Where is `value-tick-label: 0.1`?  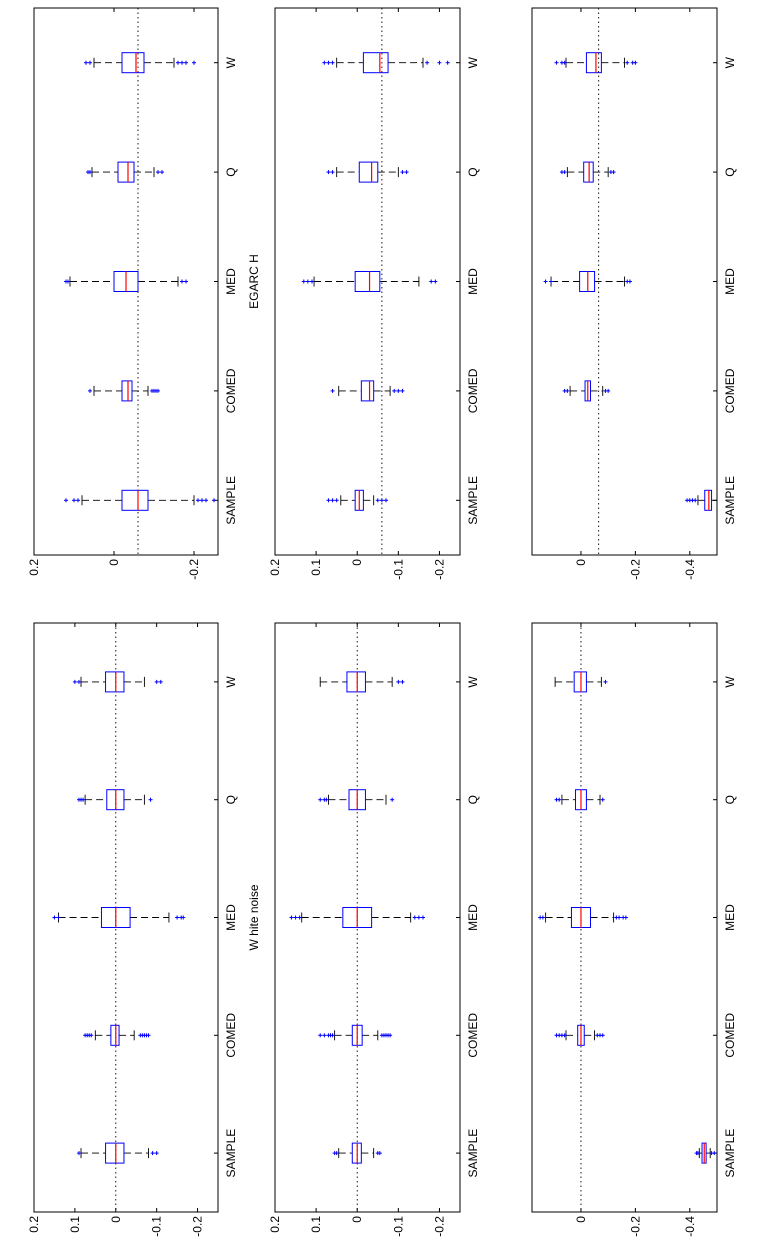
value-tick-label: 0.1 is located at coordinates (316, 1224).